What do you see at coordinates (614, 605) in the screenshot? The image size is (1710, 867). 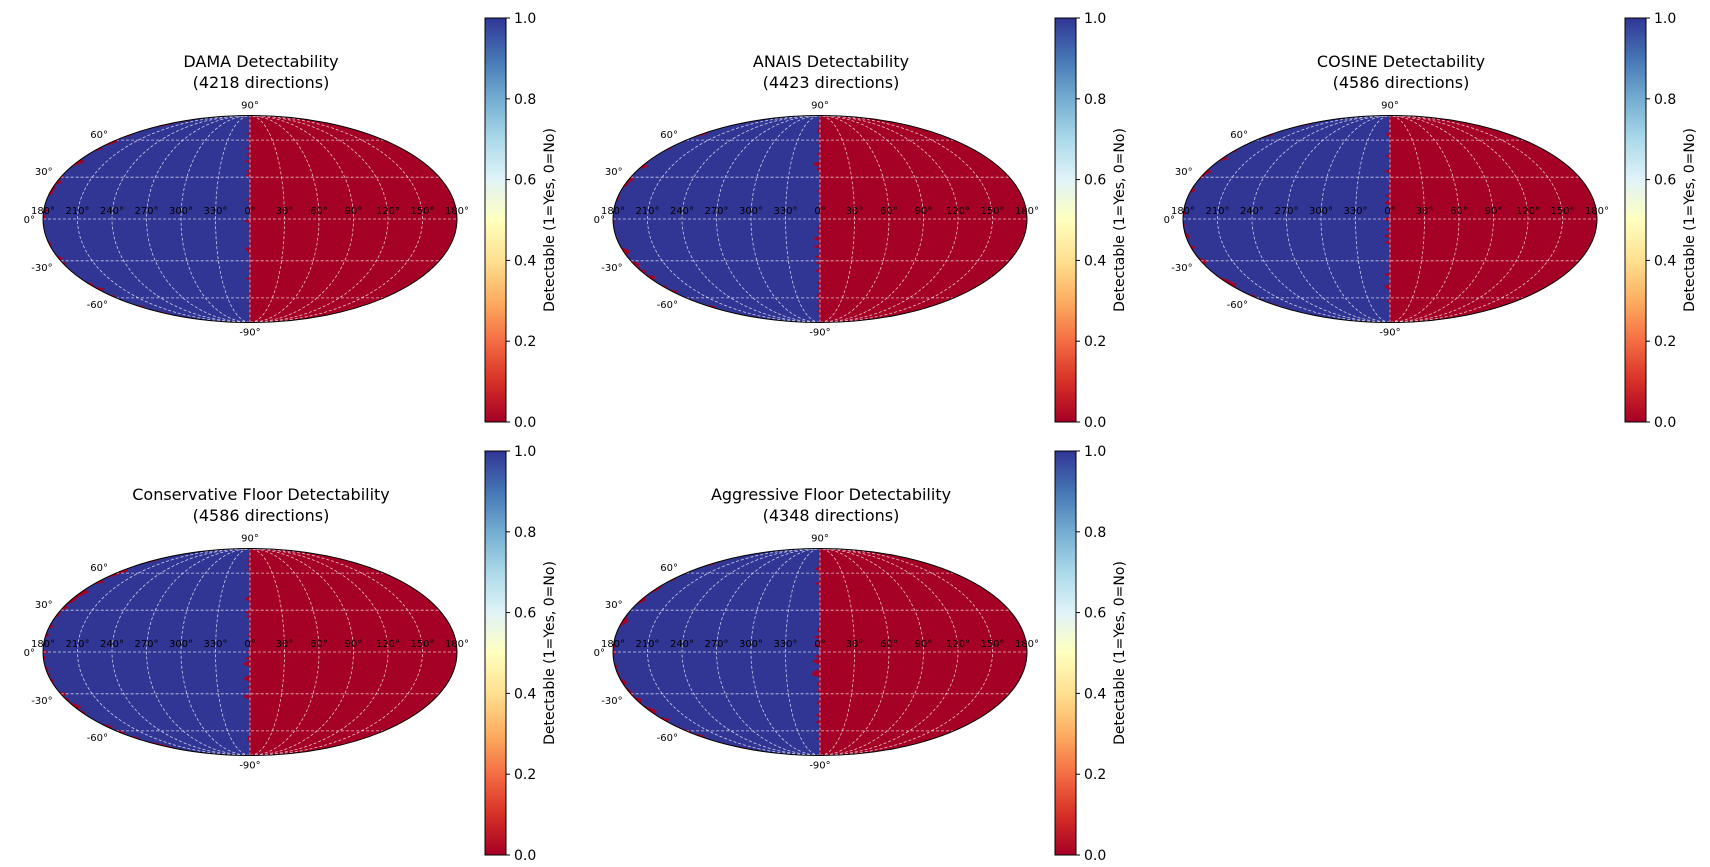 I see `lat-tick-label: 30°` at bounding box center [614, 605].